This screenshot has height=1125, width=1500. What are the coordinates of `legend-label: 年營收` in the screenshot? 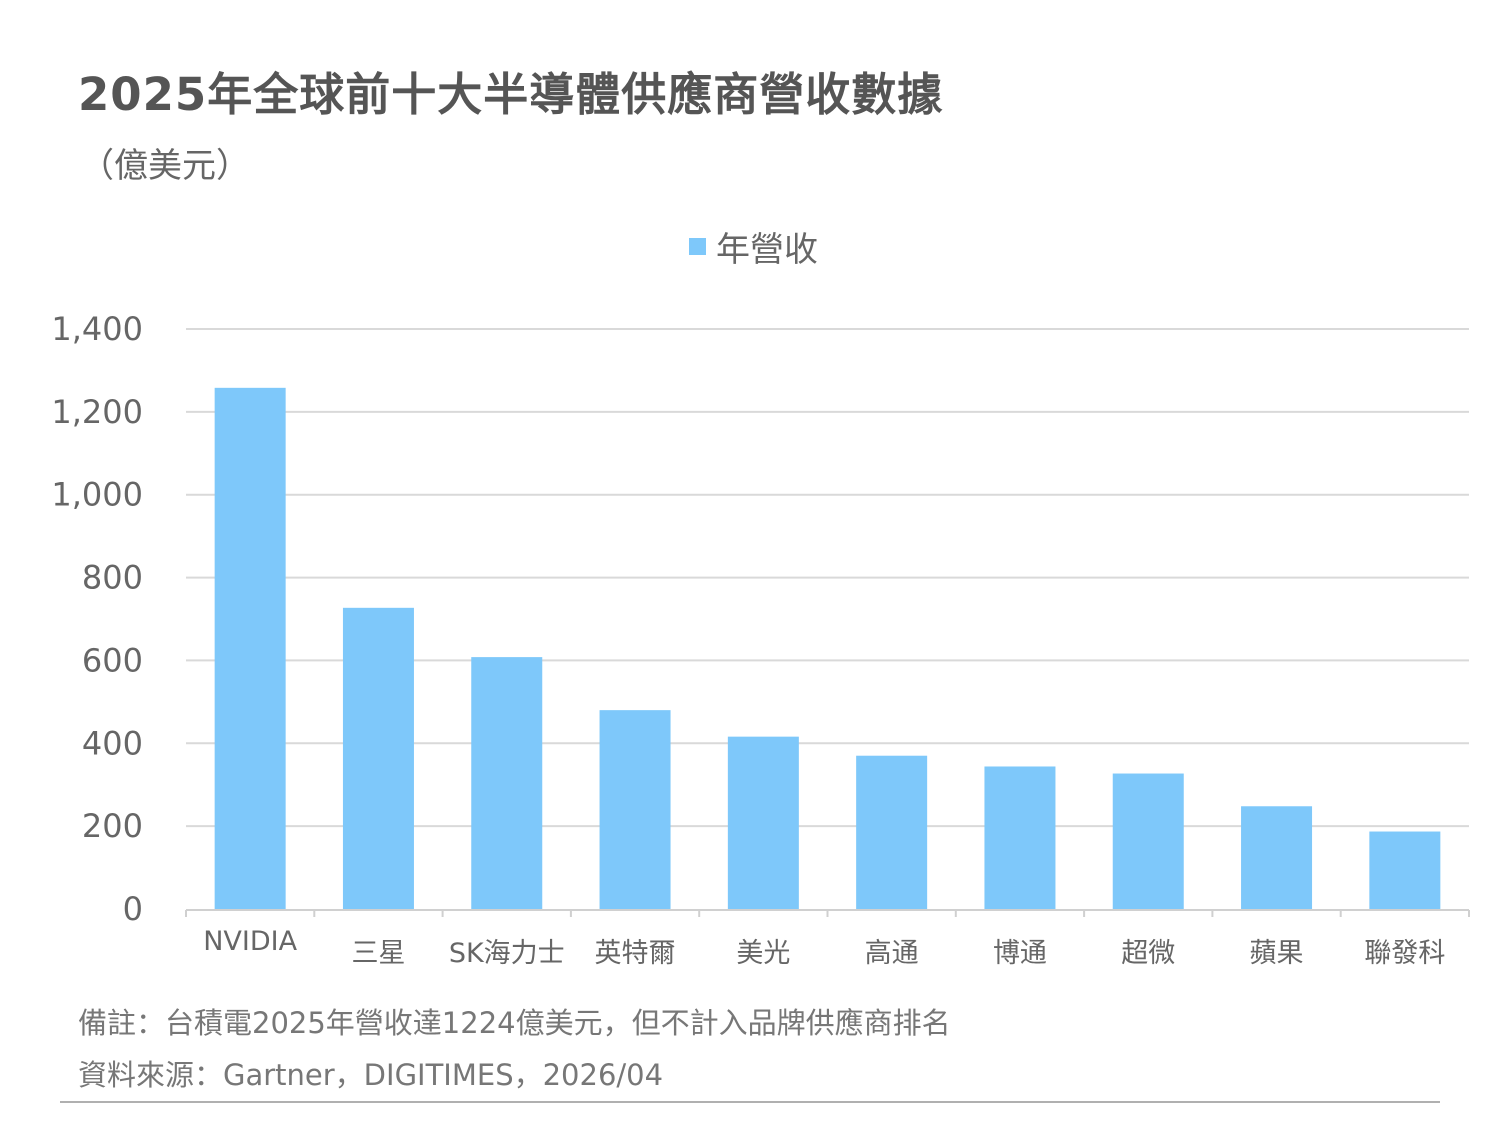 It's located at (767, 250).